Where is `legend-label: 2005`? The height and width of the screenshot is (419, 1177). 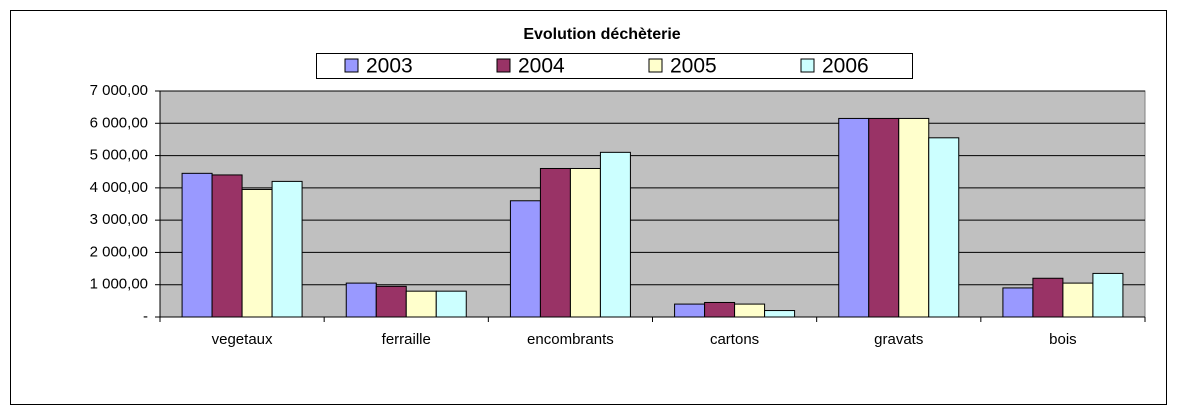 legend-label: 2005 is located at coordinates (693, 66).